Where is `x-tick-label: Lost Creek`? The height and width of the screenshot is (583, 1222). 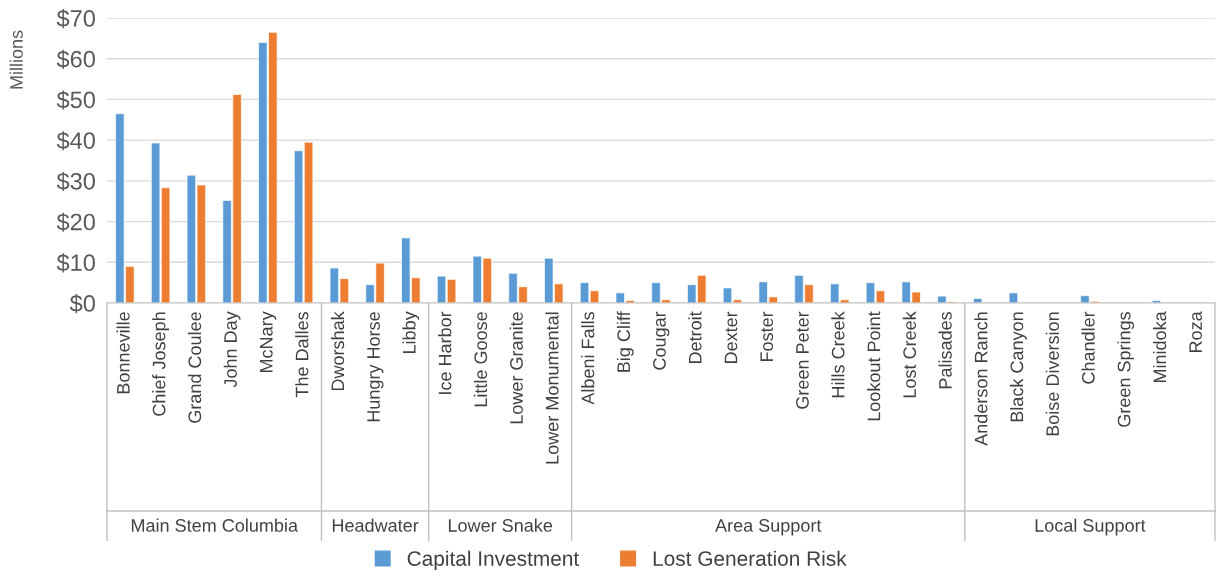
x-tick-label: Lost Creek is located at coordinates (909, 354).